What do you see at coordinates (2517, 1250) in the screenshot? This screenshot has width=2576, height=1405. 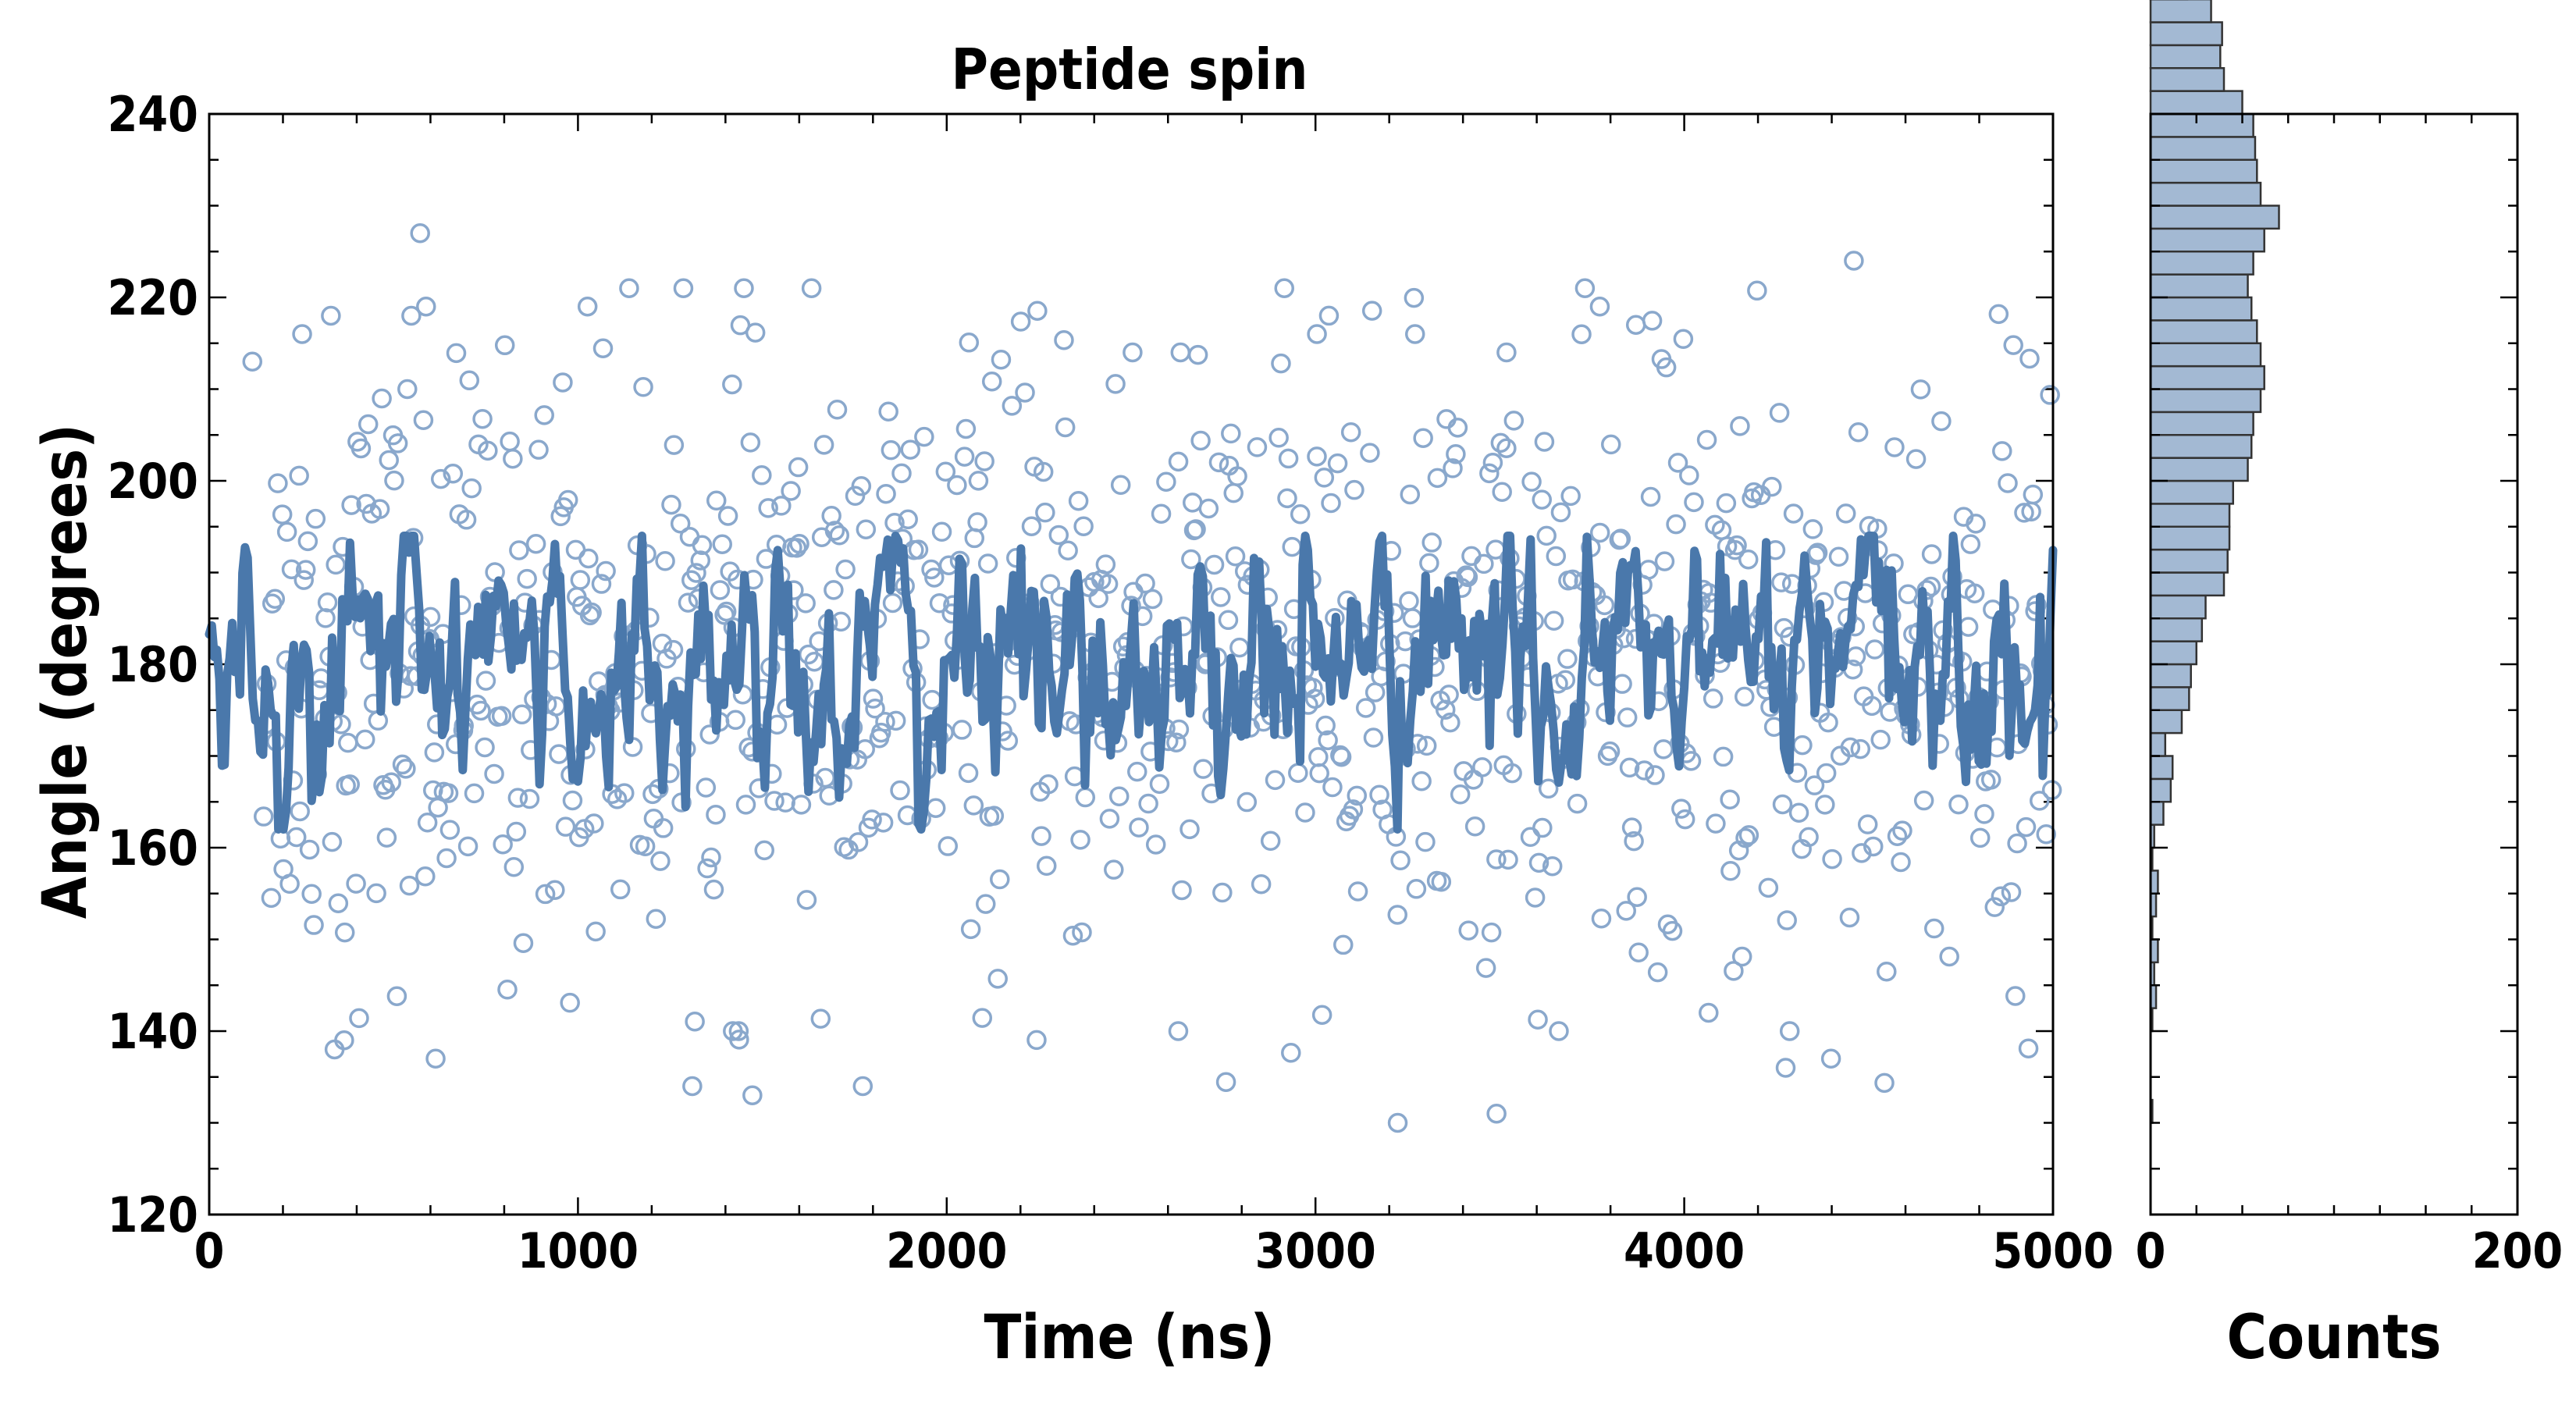 I see `hist-x-tick-label: 200` at bounding box center [2517, 1250].